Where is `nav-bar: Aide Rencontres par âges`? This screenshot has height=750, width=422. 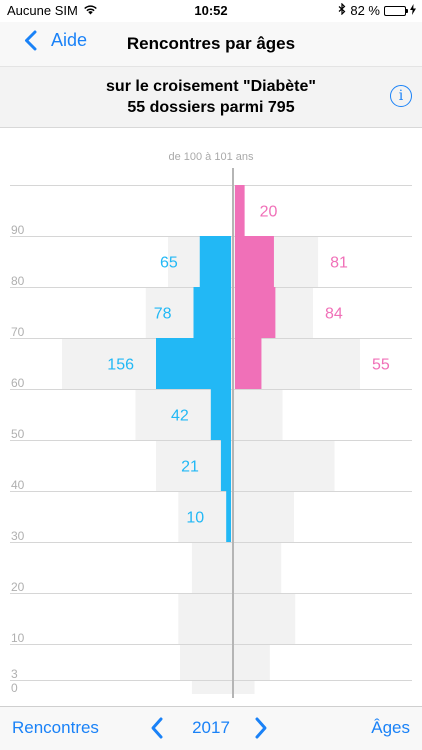 nav-bar: Aide Rencontres par âges is located at coordinates (211, 44).